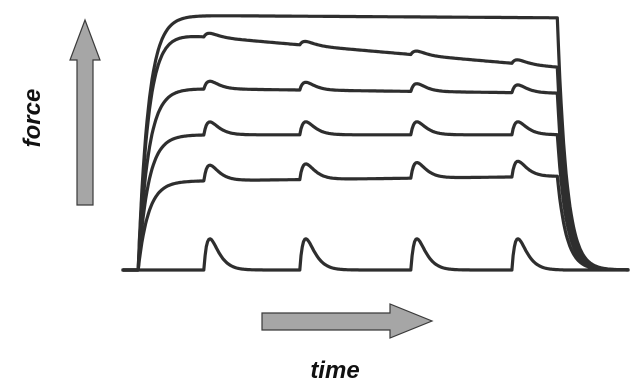 This screenshot has width=630, height=385. Describe the element at coordinates (334, 370) in the screenshot. I see `x-axis-label: time` at that location.